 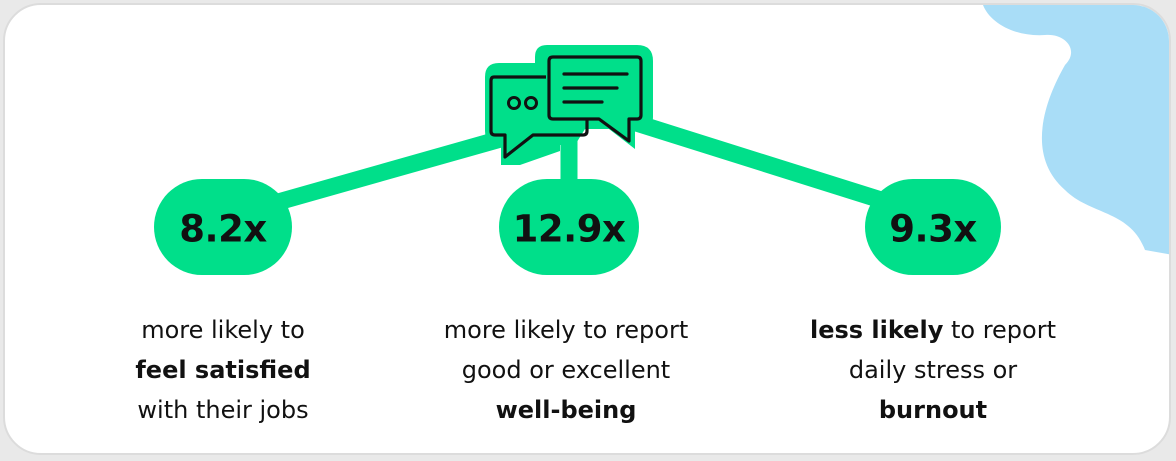 I want to click on pill-9-3x, so click(x=933, y=227).